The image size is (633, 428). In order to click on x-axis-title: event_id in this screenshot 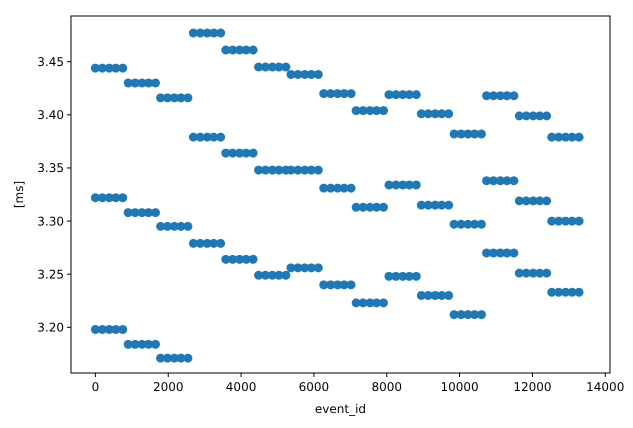, I will do `click(340, 409)`.